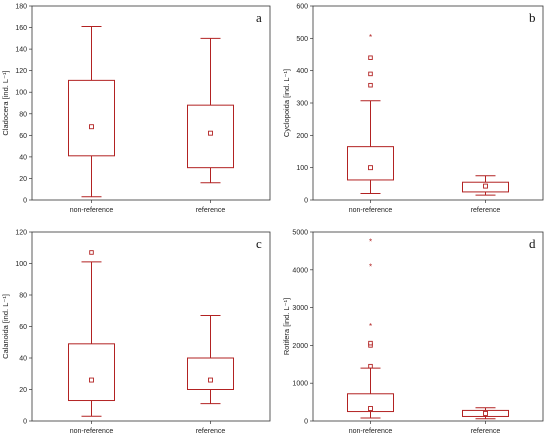  What do you see at coordinates (300, 233) in the screenshot?
I see `y-tick-label: 5000` at bounding box center [300, 233].